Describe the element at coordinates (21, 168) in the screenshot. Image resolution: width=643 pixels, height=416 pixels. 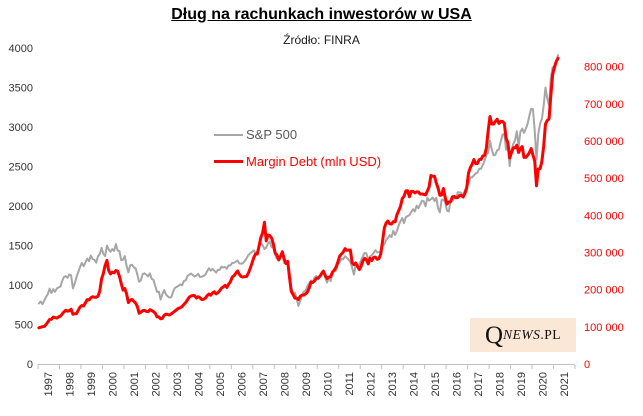
I see `left-axis-label: 2500` at that location.